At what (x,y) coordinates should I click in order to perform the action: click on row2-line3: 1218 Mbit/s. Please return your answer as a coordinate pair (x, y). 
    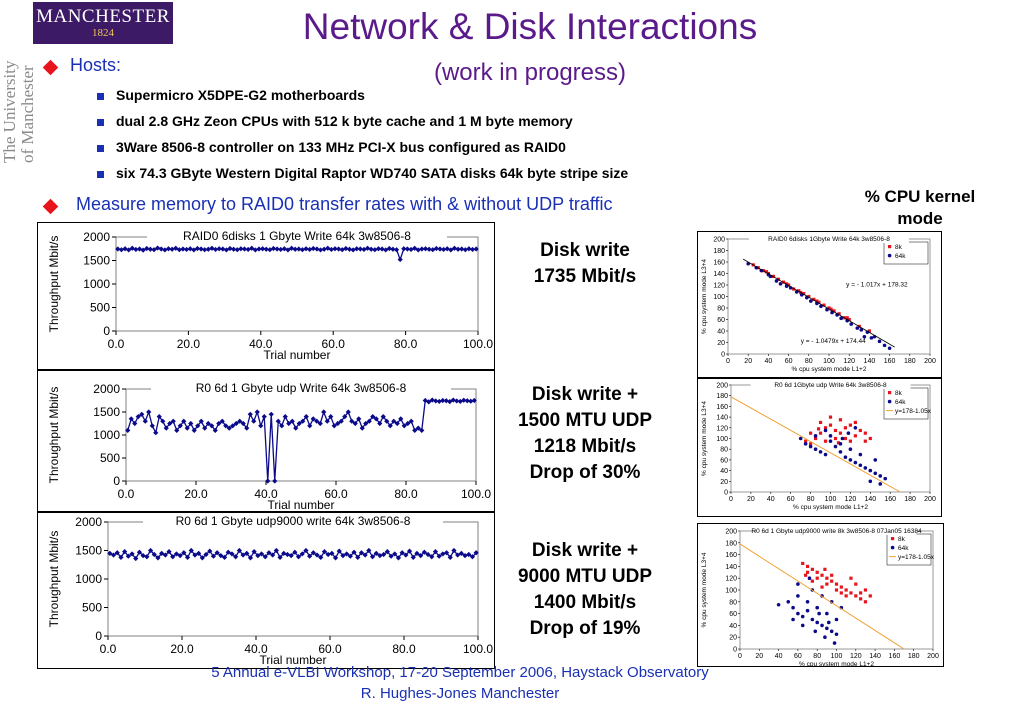
    Looking at the image, I should click on (585, 446).